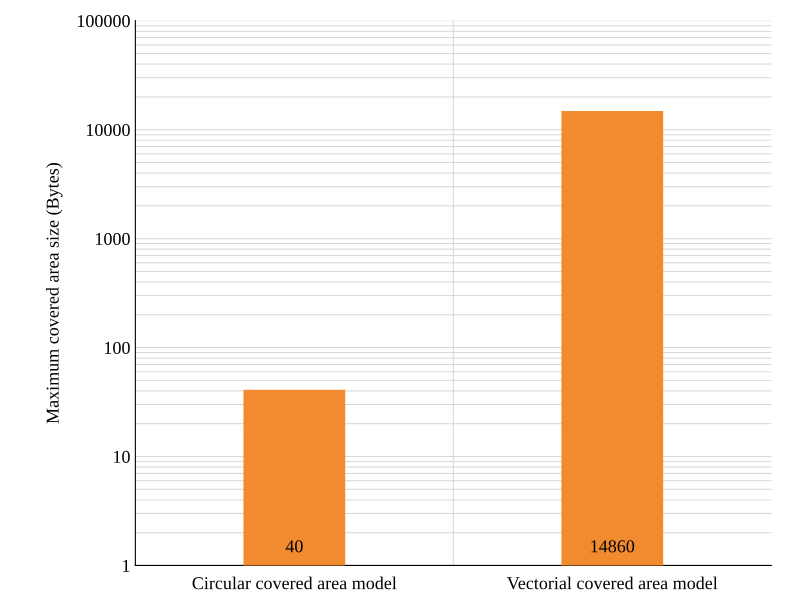 Image resolution: width=787 pixels, height=610 pixels. I want to click on data-label: 40, so click(294, 546).